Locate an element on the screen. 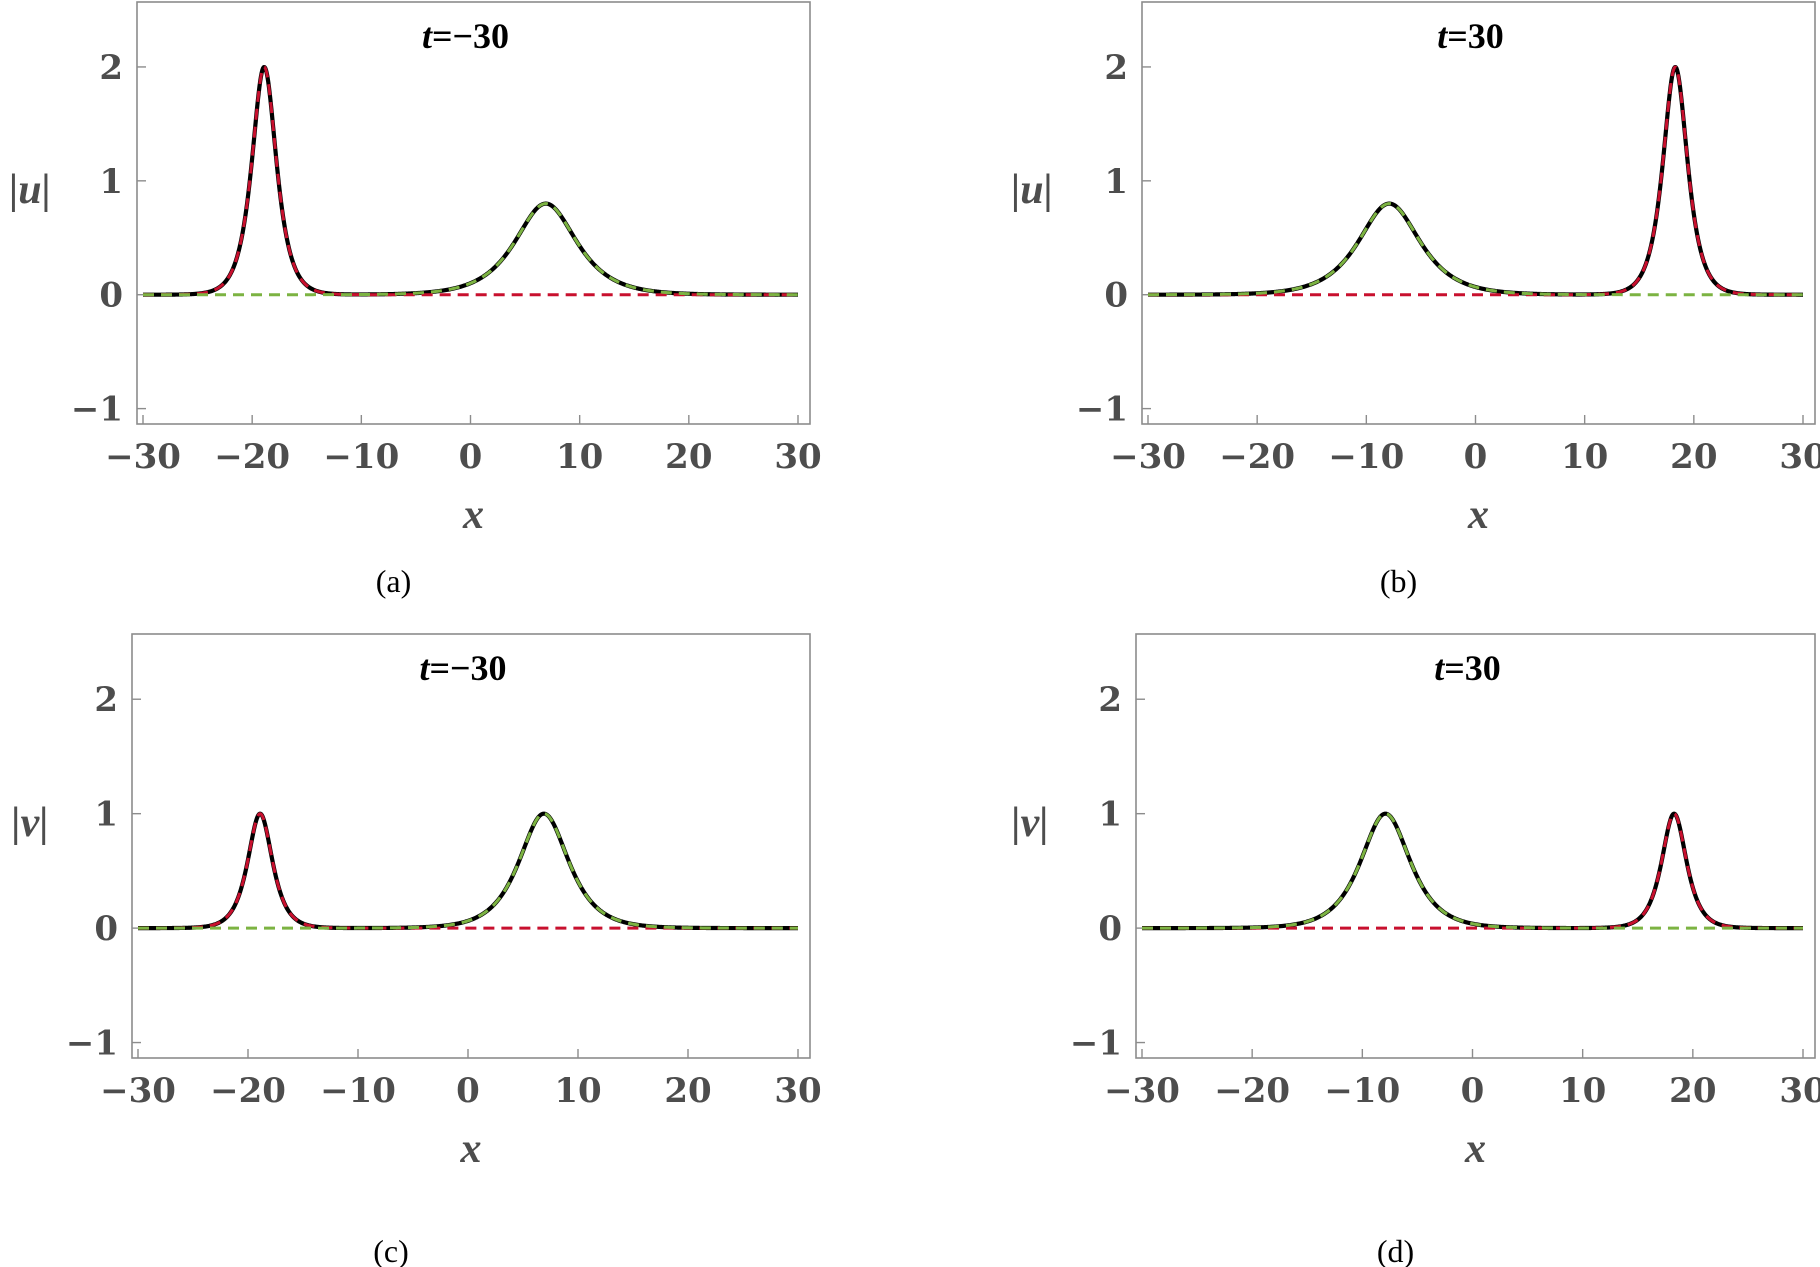 This screenshot has width=1820, height=1267. panel-caption: (d) is located at coordinates (1395, 1250).